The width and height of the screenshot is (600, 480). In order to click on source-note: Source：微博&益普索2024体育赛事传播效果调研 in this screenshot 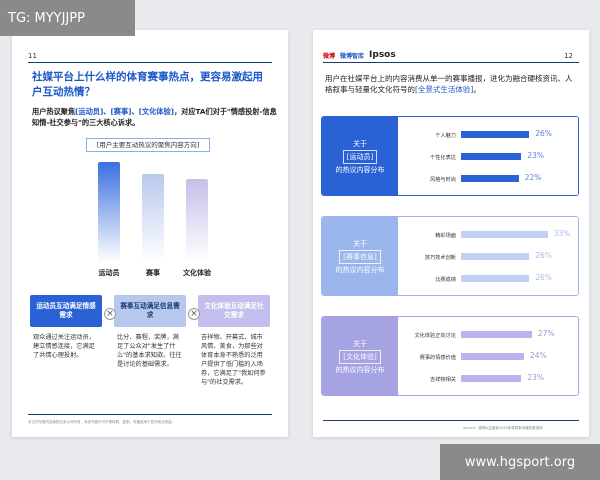, I will do `click(503, 428)`.